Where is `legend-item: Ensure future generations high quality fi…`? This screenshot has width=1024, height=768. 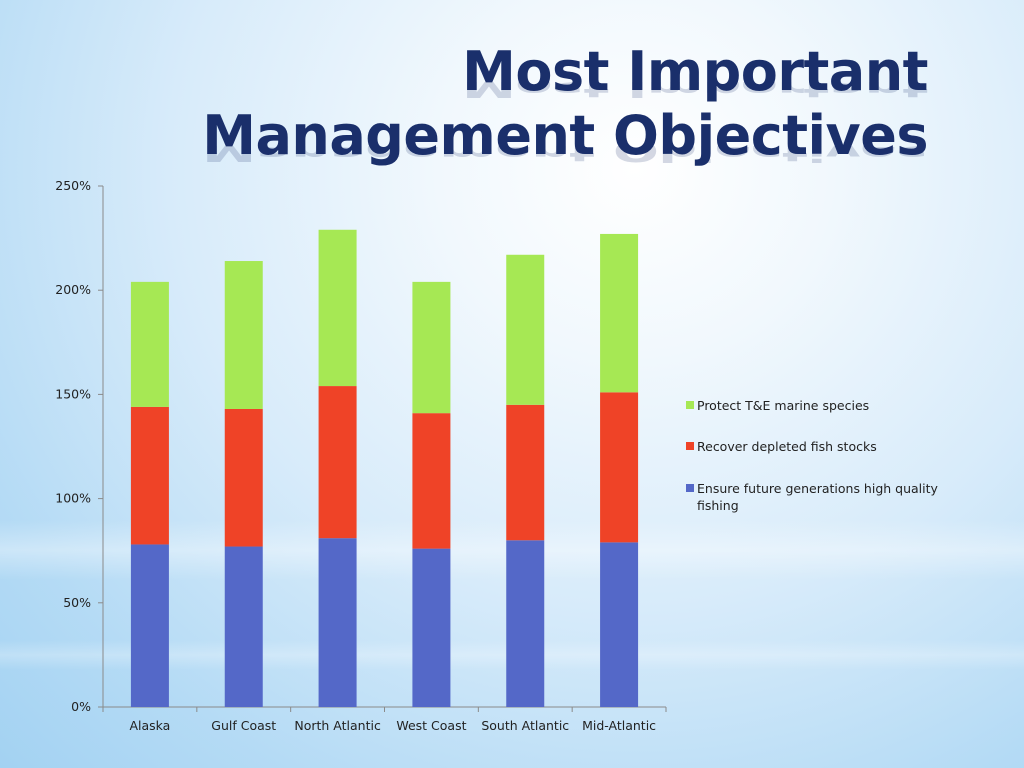 legend-item: Ensure future generations high quality fi… is located at coordinates (812, 497).